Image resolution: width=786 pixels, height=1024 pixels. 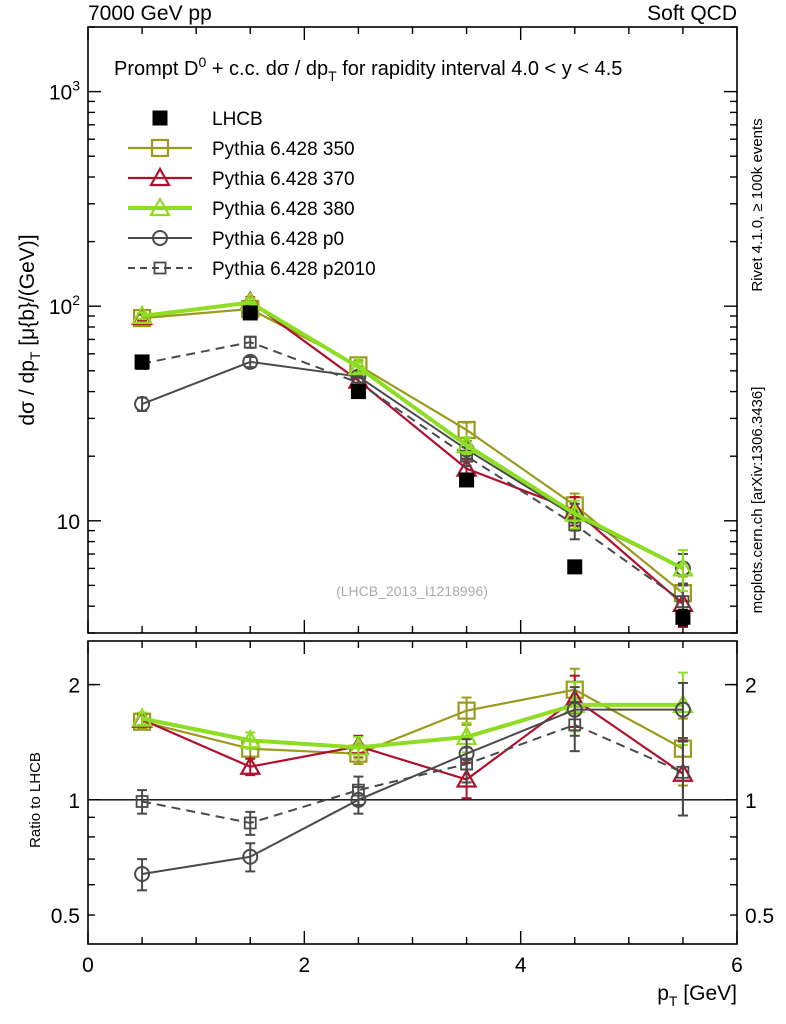 What do you see at coordinates (65, 916) in the screenshot?
I see `ratio-y-tick-label: 0.5` at bounding box center [65, 916].